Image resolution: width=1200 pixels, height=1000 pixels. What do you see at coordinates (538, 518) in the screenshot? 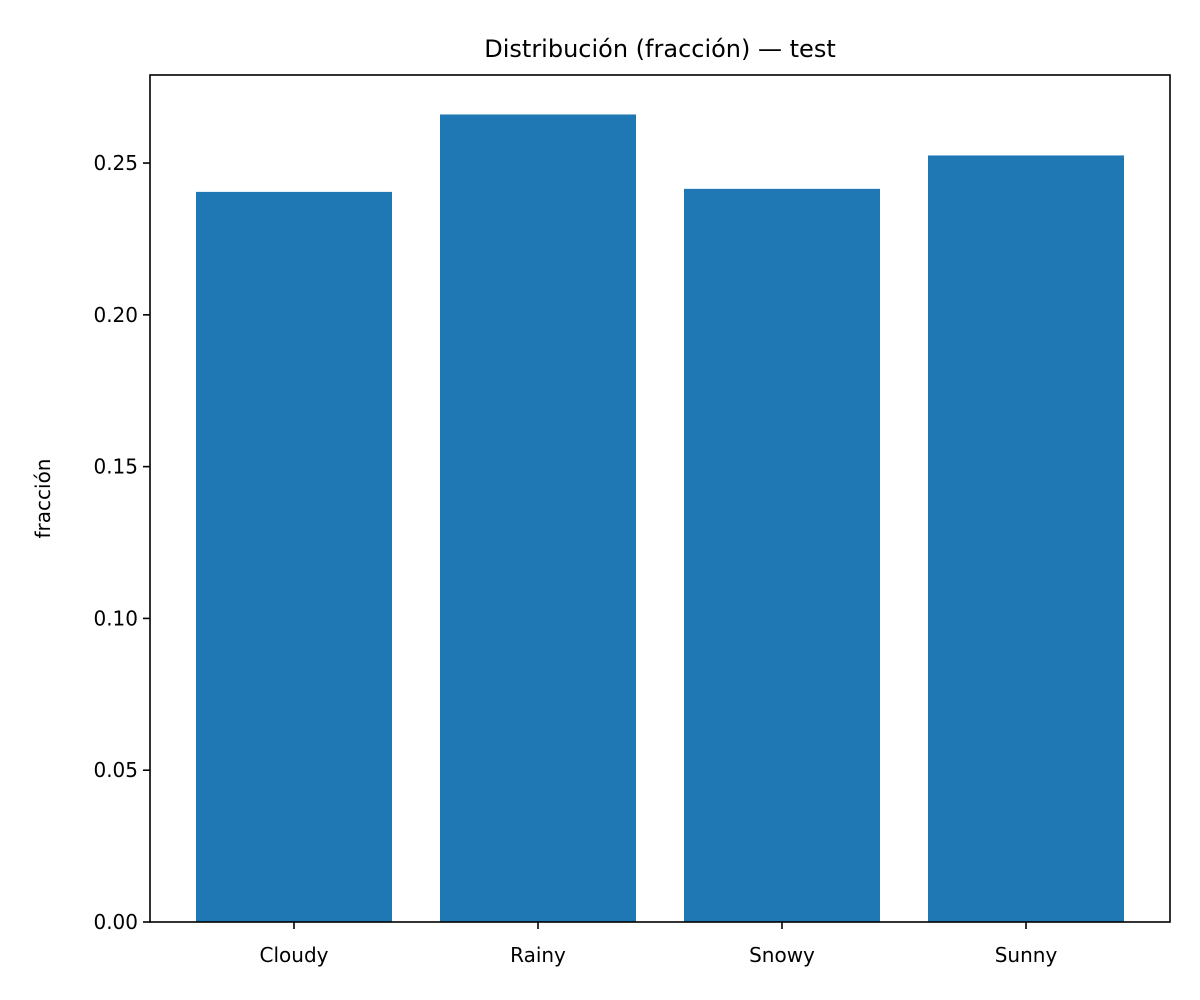
I see `bar-rainy` at bounding box center [538, 518].